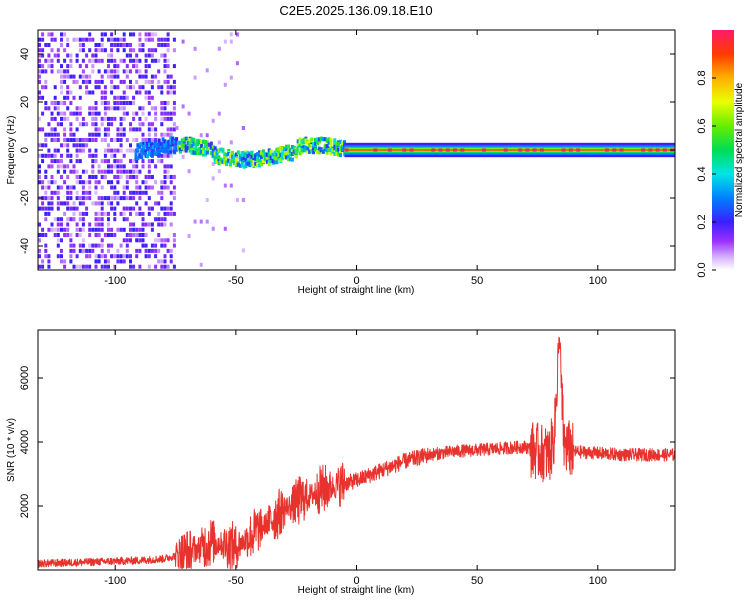 The image size is (750, 600). Describe the element at coordinates (25, 54) in the screenshot. I see `spectrogram-y-tick-label: 40` at that location.